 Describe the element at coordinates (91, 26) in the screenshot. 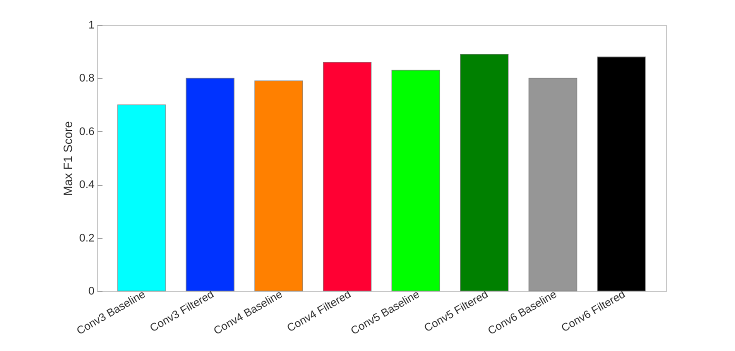

I see `y-tick-label: 1` at that location.